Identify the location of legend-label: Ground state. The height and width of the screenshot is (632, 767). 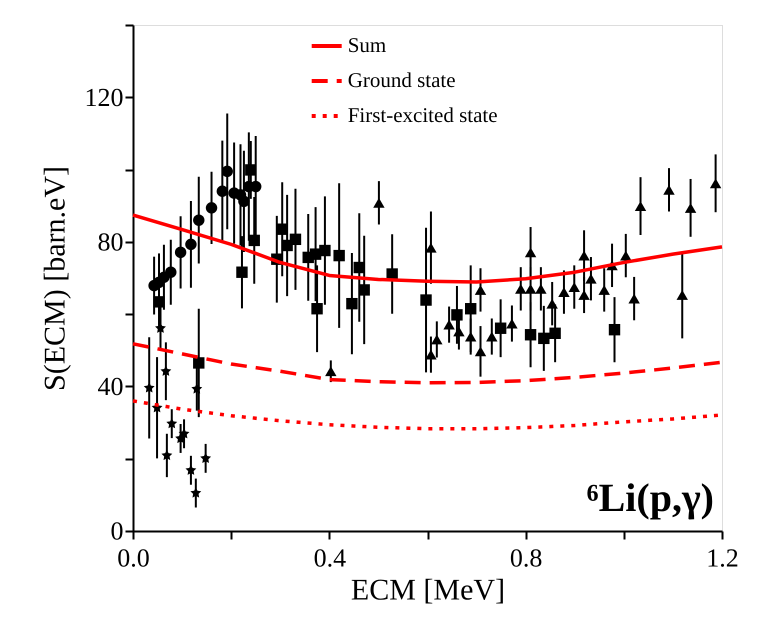
(402, 80).